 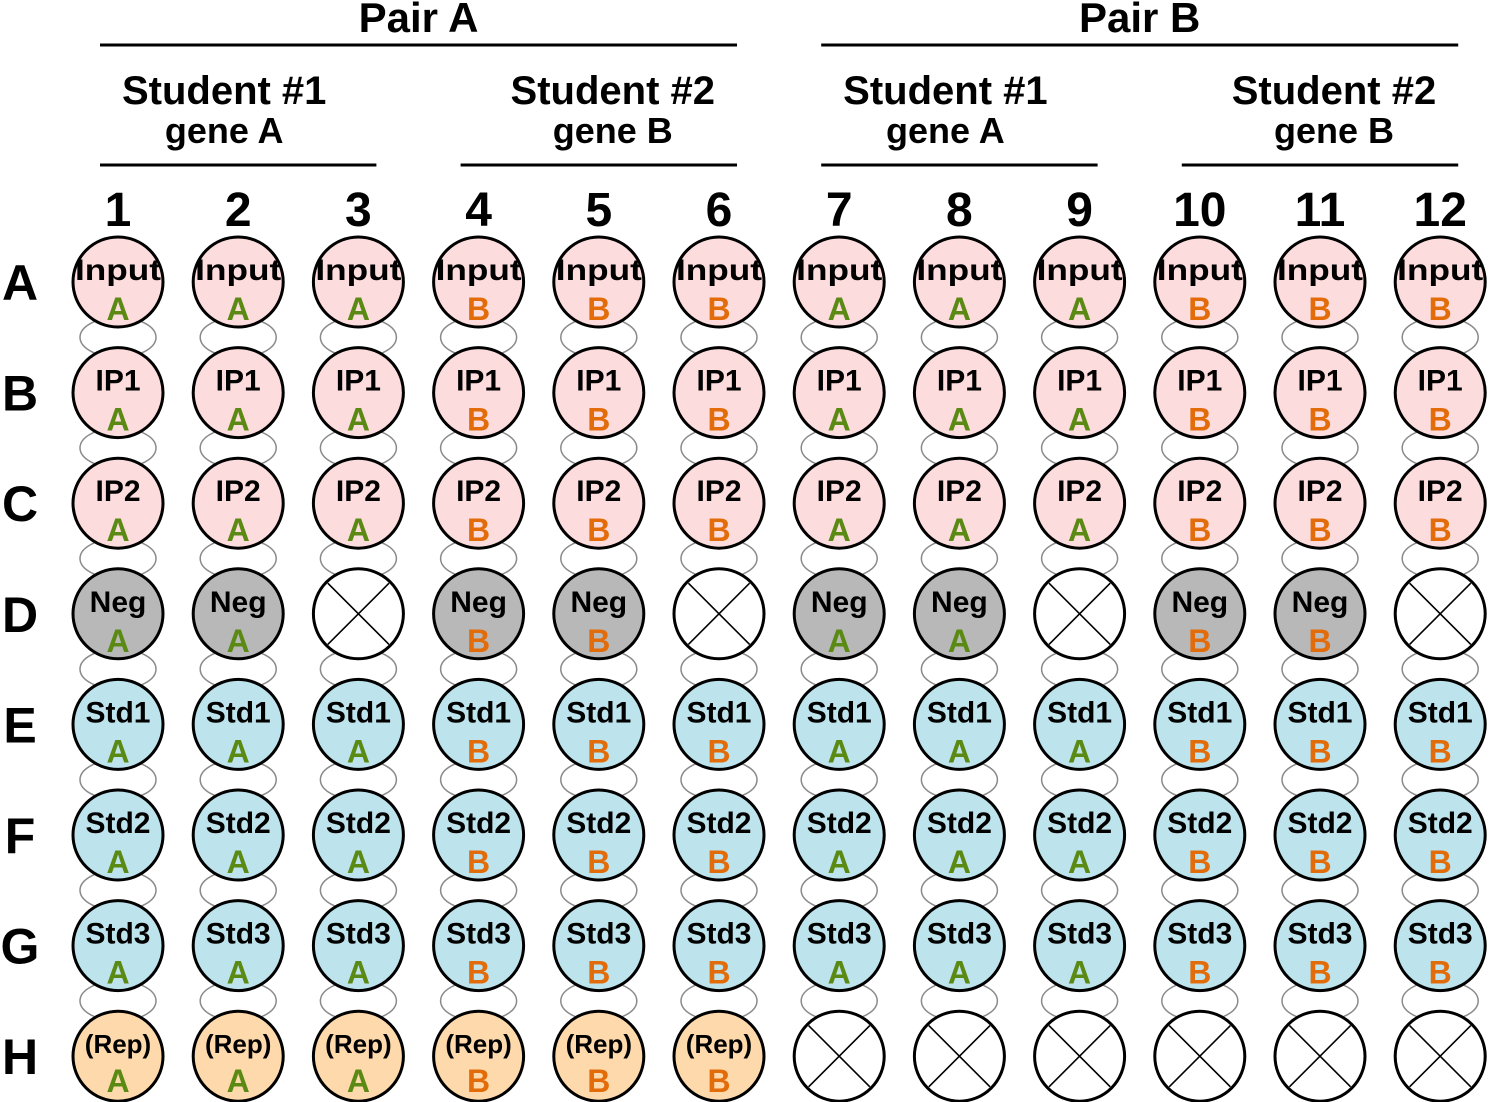 What do you see at coordinates (598, 210) in the screenshot?
I see `column-label: 5` at bounding box center [598, 210].